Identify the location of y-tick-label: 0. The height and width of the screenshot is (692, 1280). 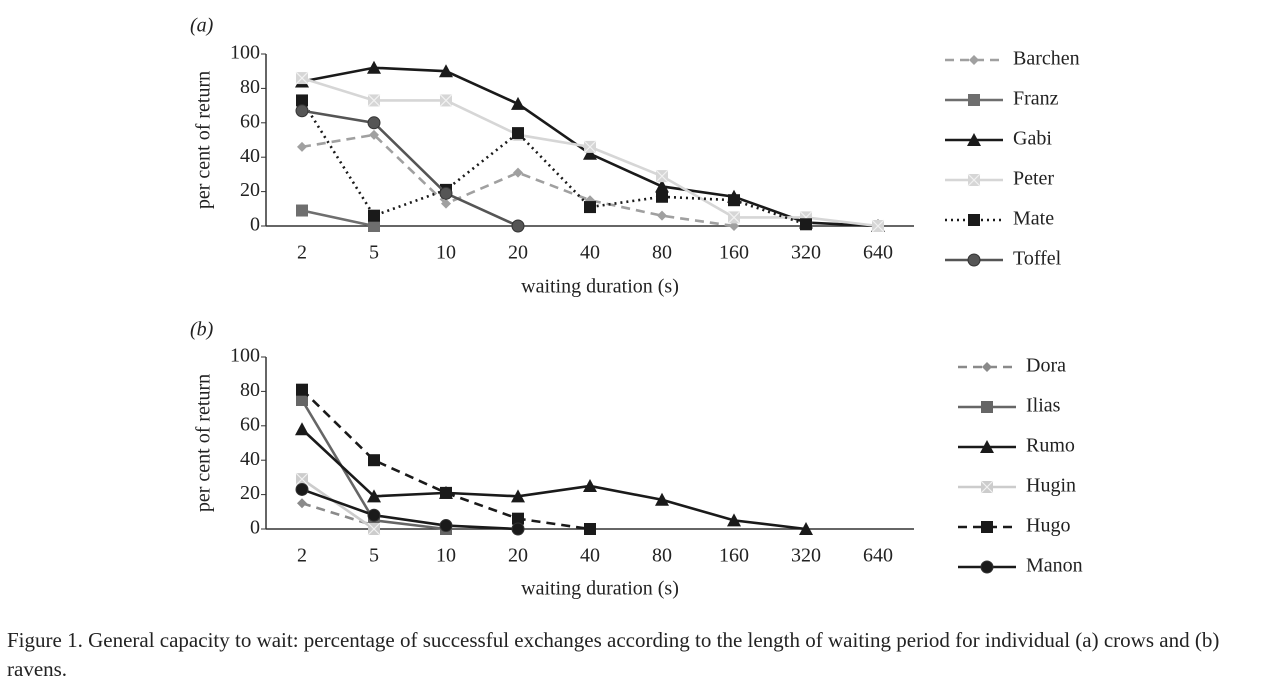
(255, 225).